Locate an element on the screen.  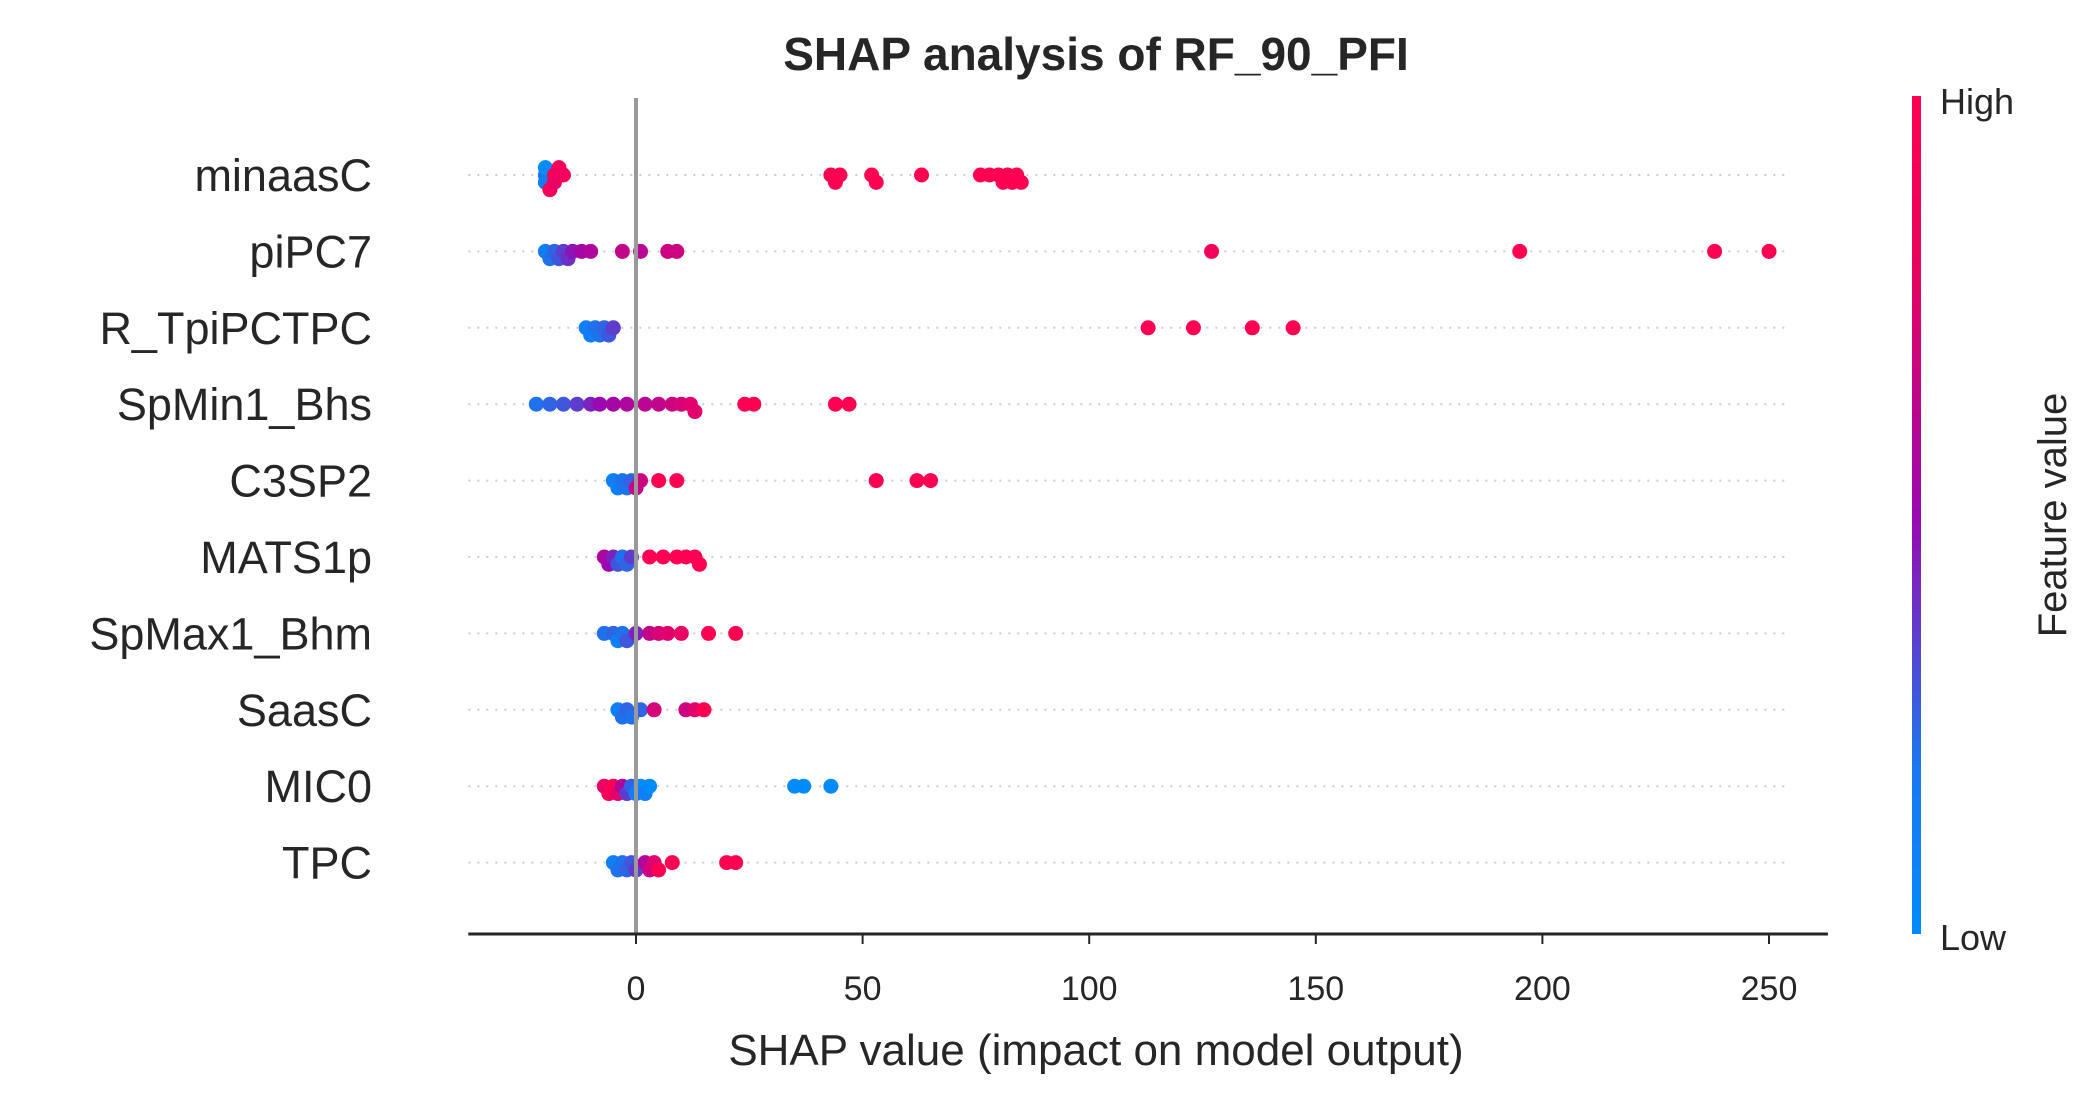
colorbar-title: Feature value is located at coordinates (2053, 515).